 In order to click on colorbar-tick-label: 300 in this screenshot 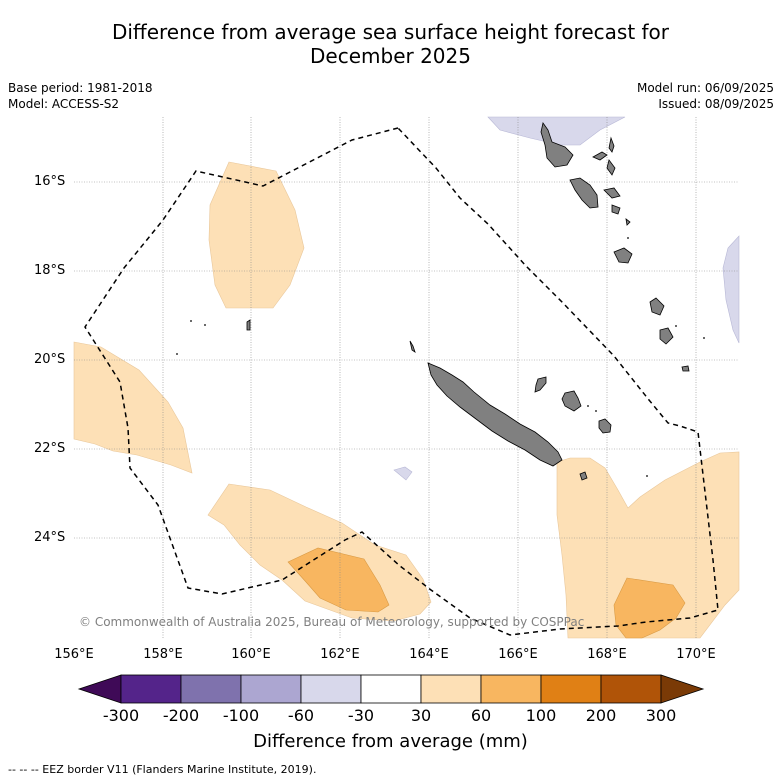, I will do `click(661, 715)`.